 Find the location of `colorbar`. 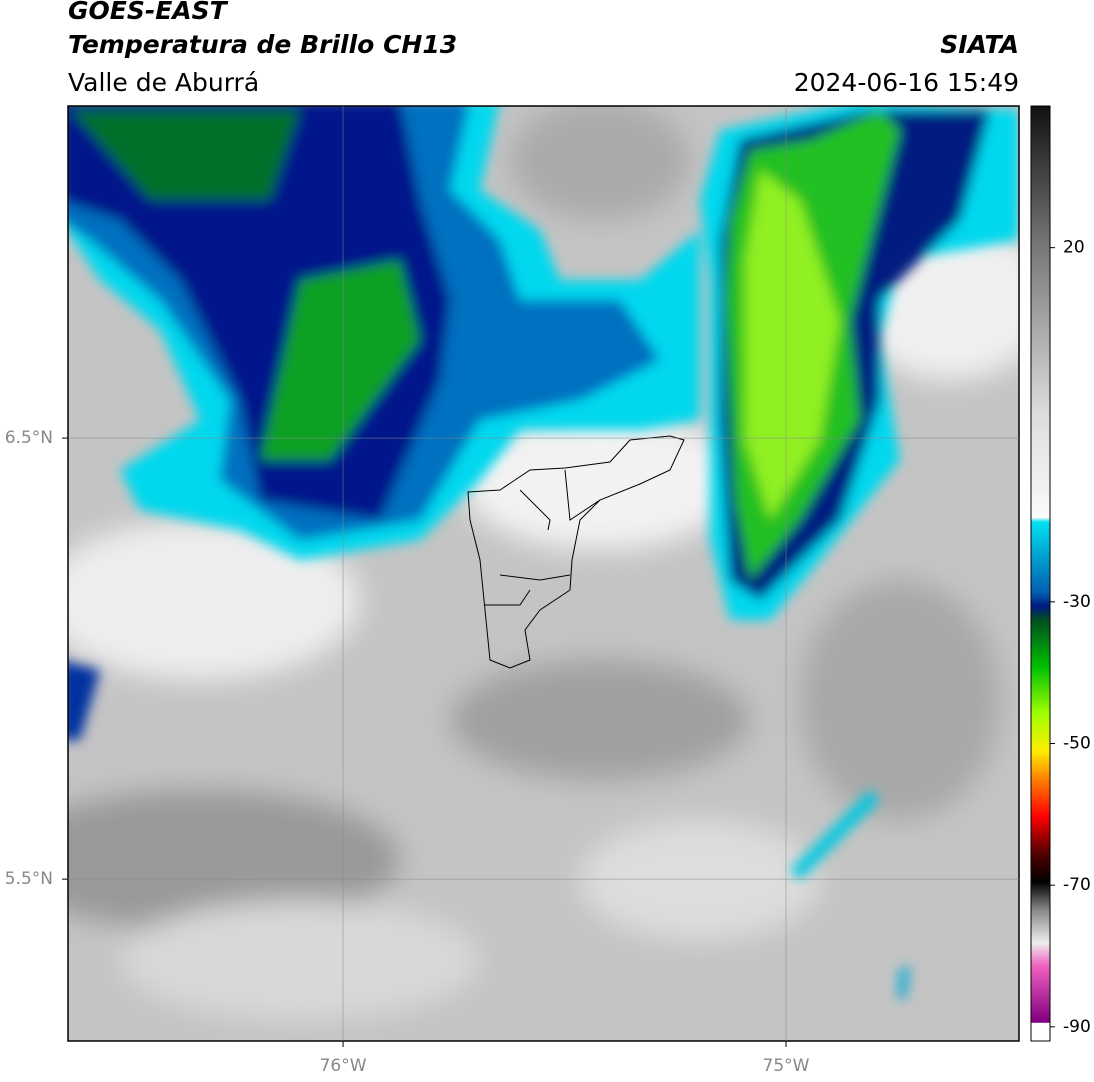

colorbar is located at coordinates (1040, 573).